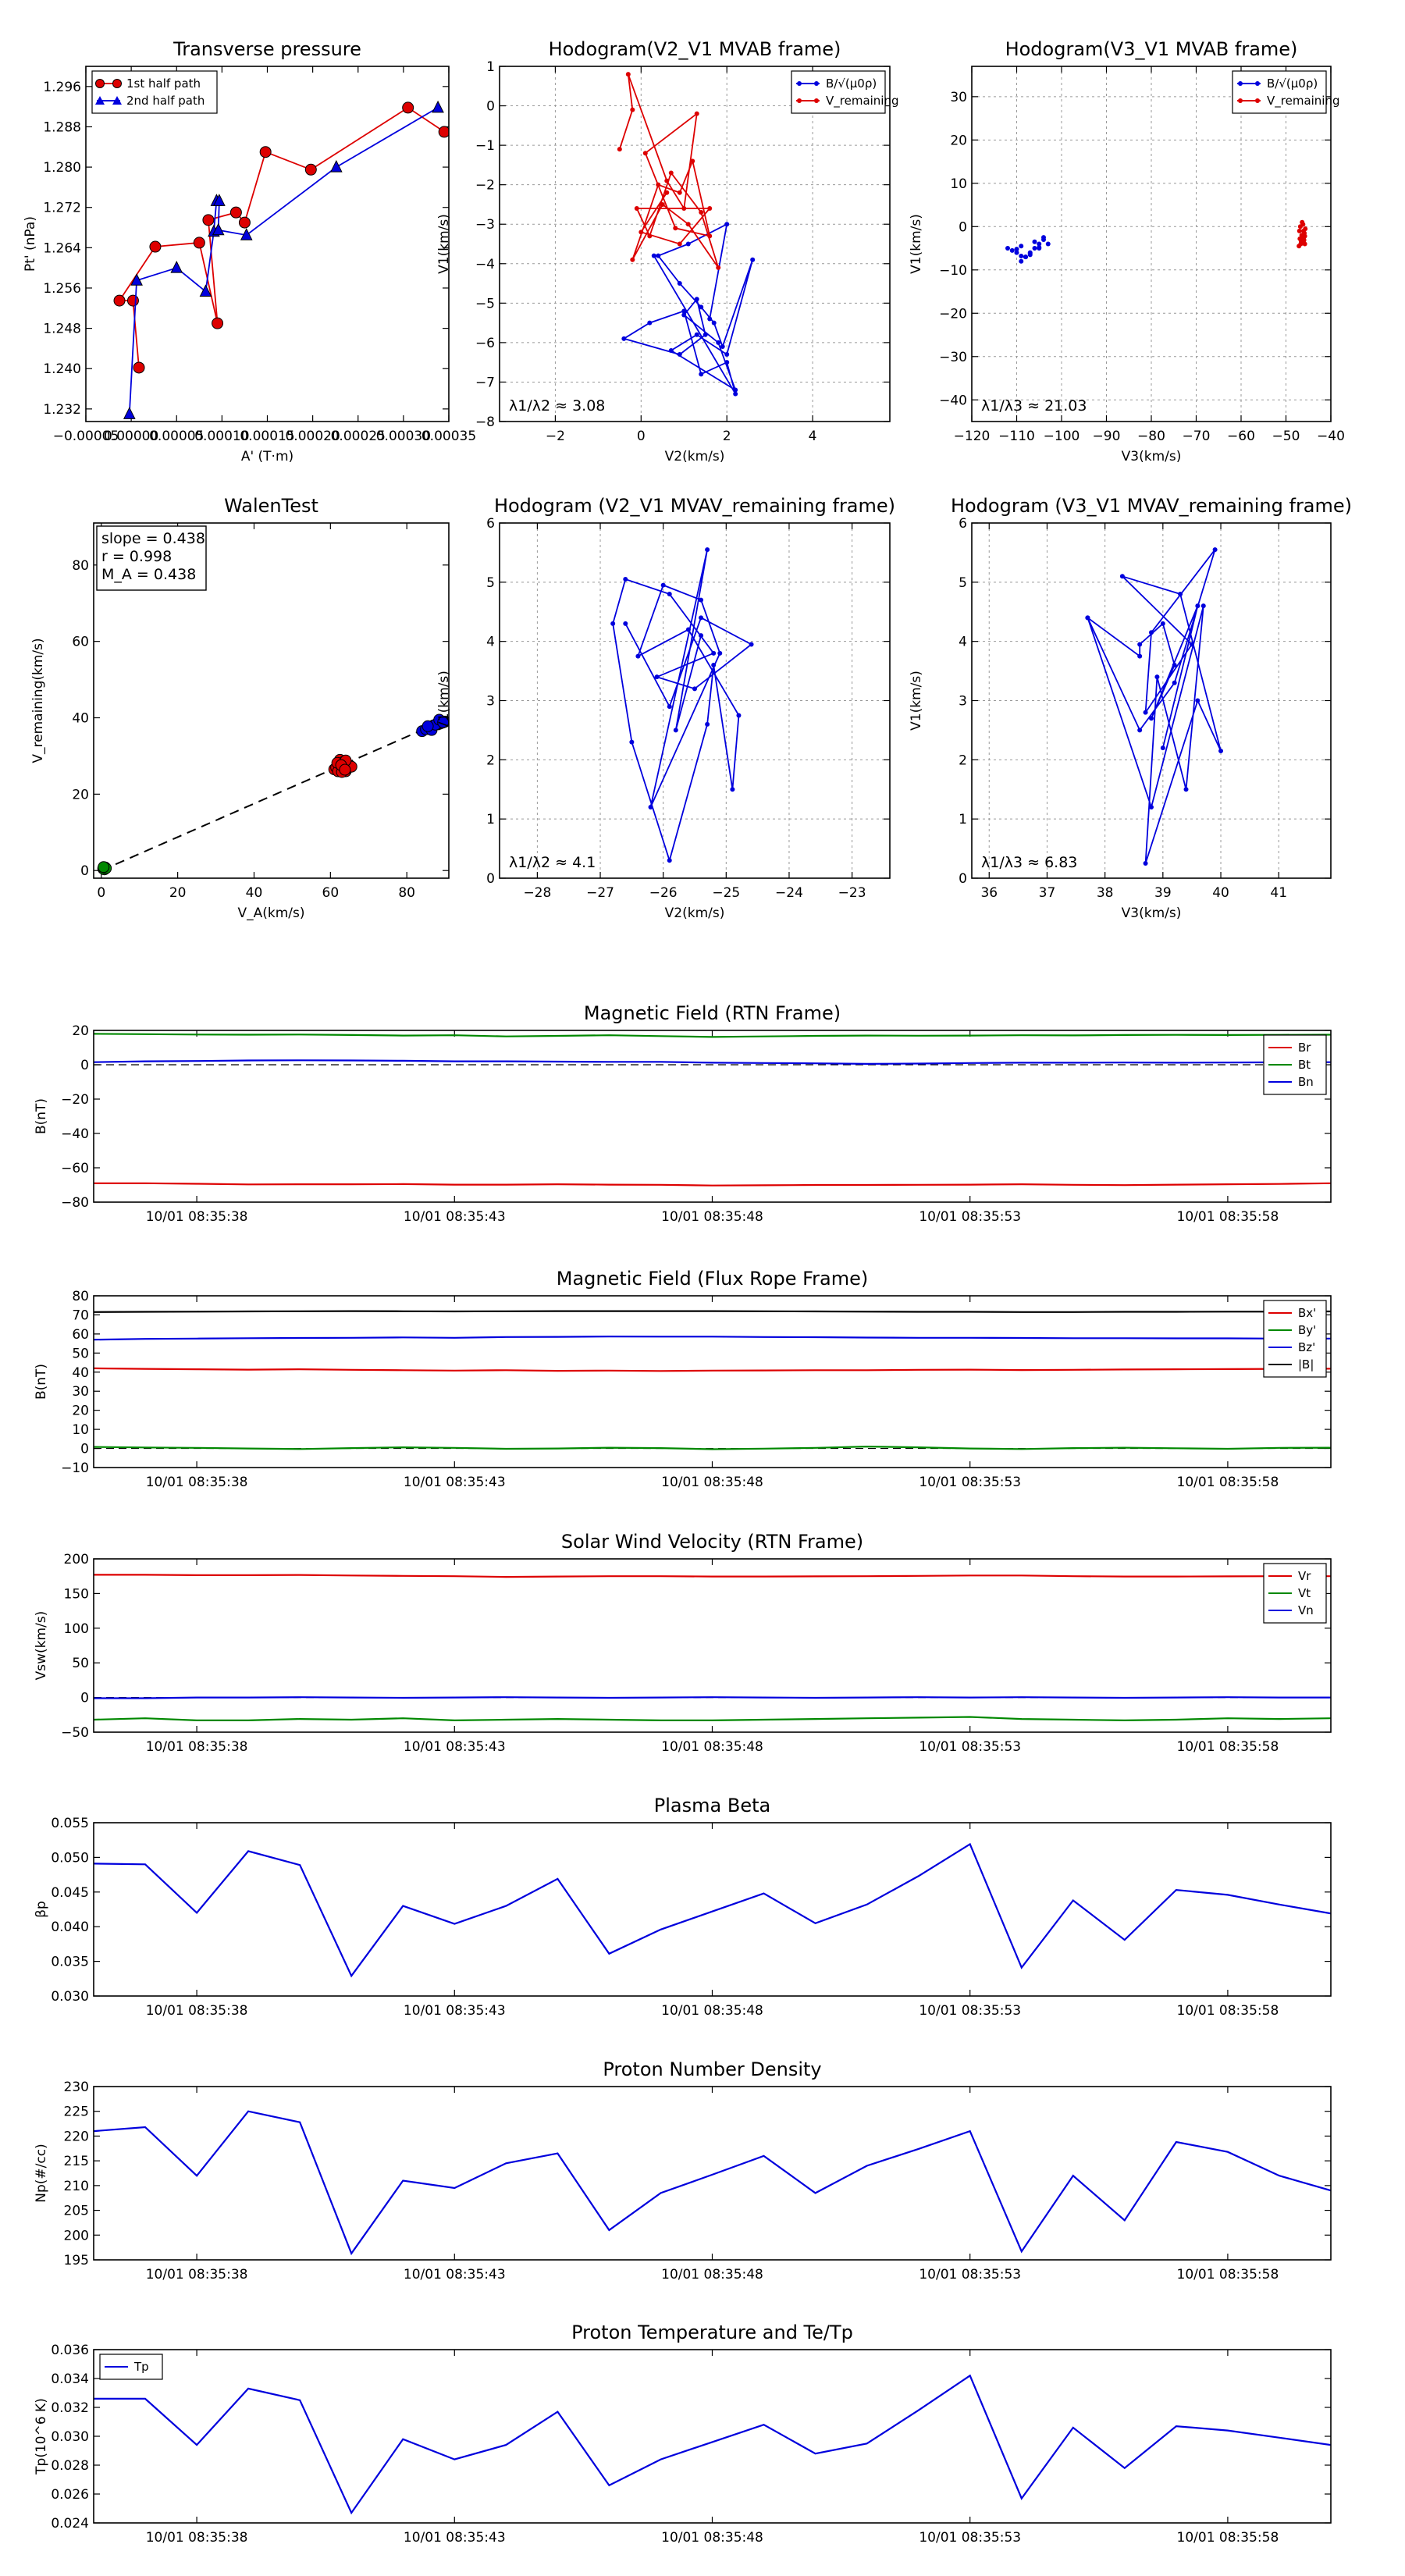 Image resolution: width=1405 pixels, height=2576 pixels. I want to click on legend-label: Bz', so click(1306, 1347).